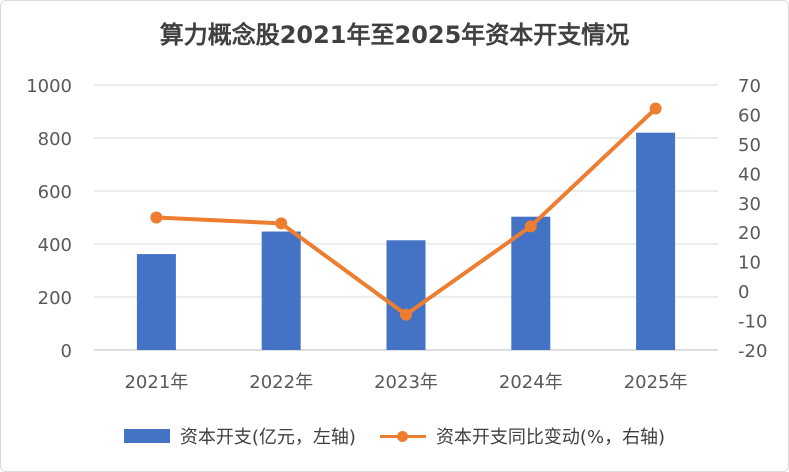 This screenshot has width=789, height=472. I want to click on legend-bar-swatch, so click(146, 436).